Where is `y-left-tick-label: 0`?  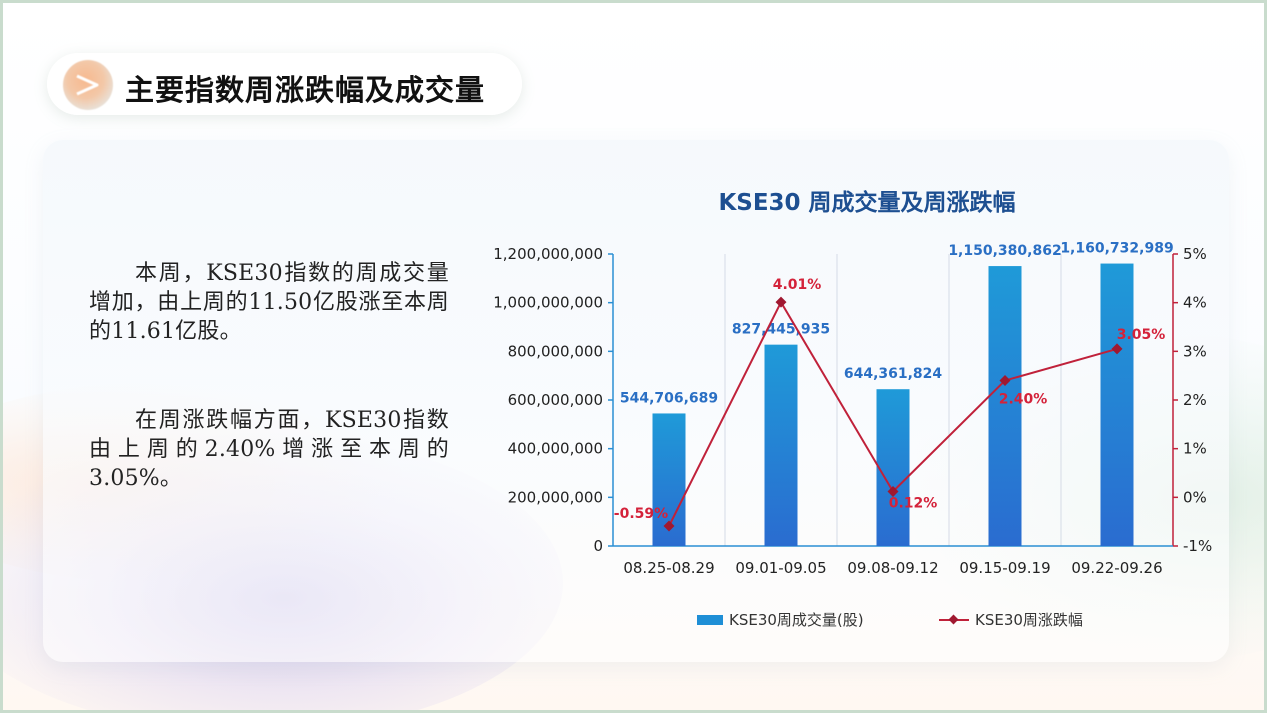
y-left-tick-label: 0 is located at coordinates (598, 546).